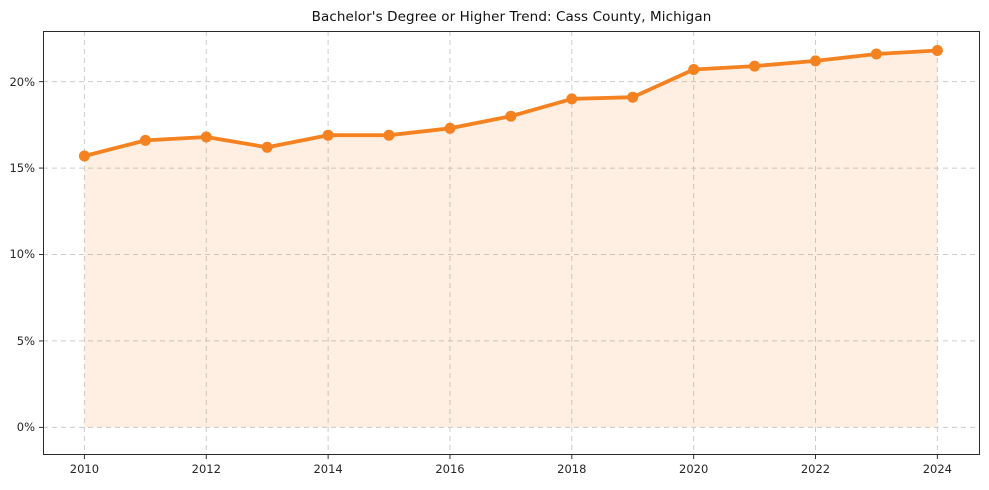 The width and height of the screenshot is (989, 490). What do you see at coordinates (328, 135) in the screenshot?
I see `data-point-2014` at bounding box center [328, 135].